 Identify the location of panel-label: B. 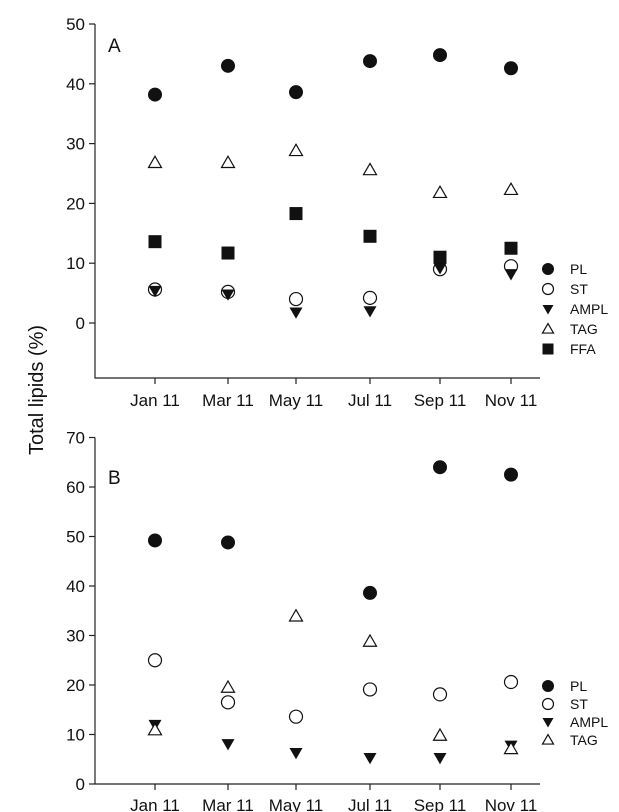
(114, 478).